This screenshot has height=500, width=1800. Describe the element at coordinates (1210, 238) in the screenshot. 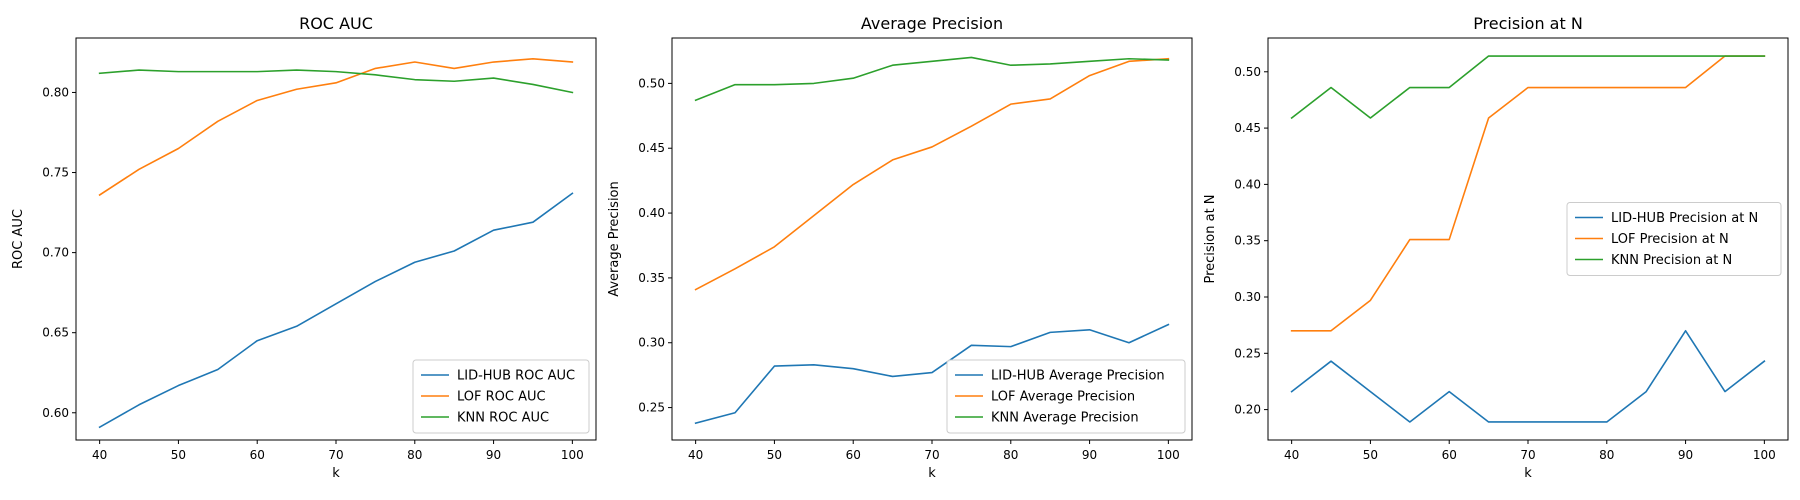

I see `y-axis-label: Precision at N` at that location.